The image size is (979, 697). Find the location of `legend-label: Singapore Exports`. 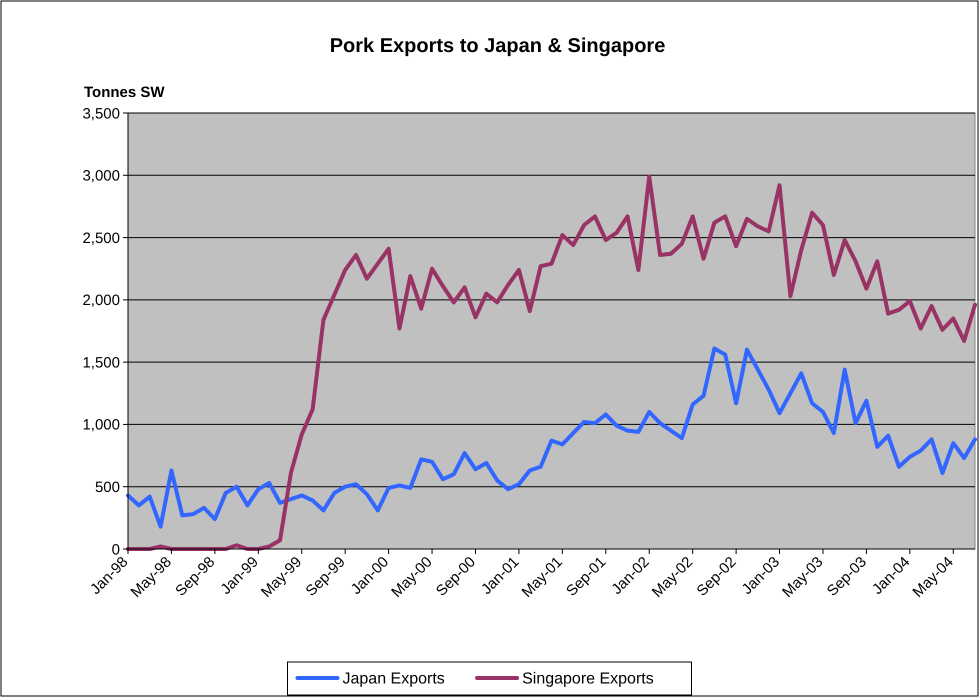

legend-label: Singapore Exports is located at coordinates (588, 679).